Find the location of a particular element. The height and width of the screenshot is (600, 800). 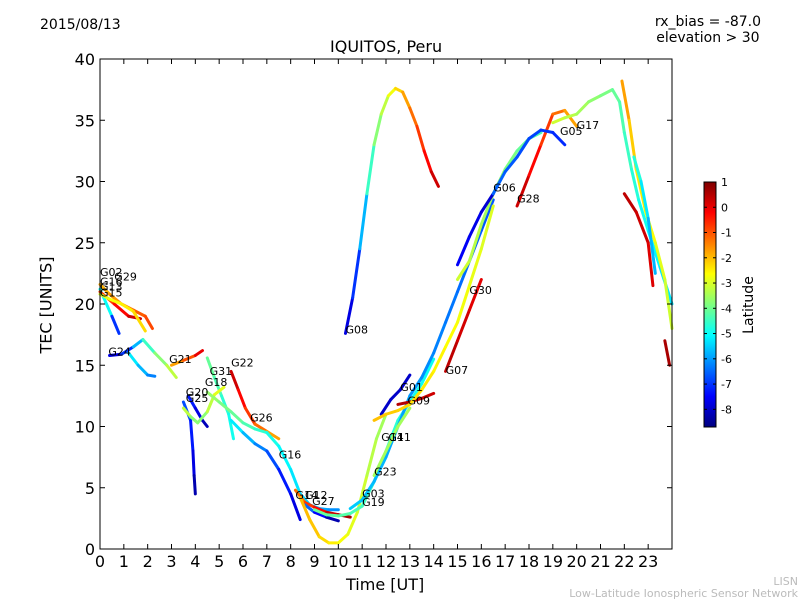

colorbar is located at coordinates (710, 304).